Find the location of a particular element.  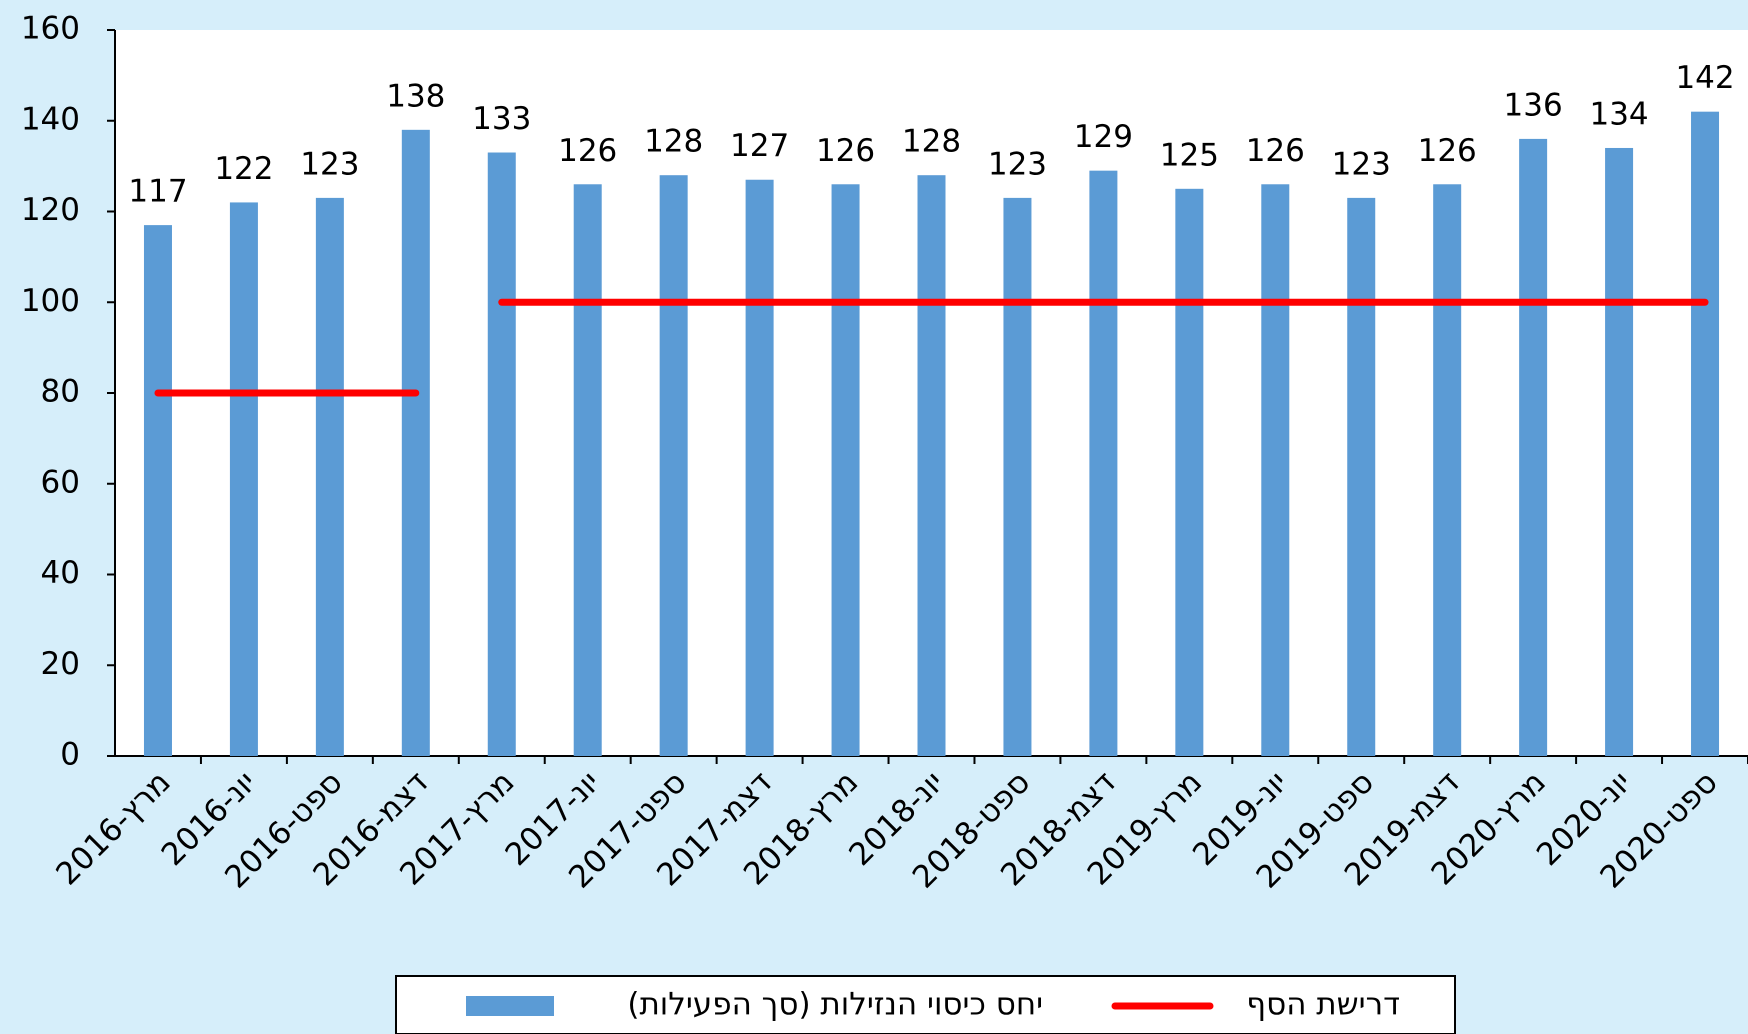

y-tick-label: 120 is located at coordinates (50, 210).